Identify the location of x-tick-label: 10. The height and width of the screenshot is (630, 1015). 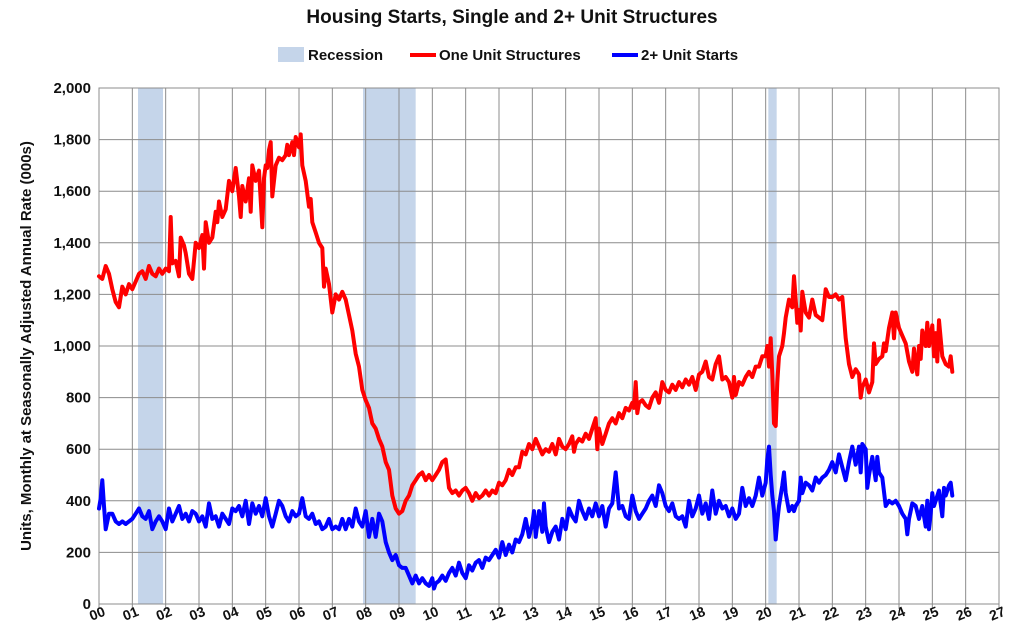
(430, 613).